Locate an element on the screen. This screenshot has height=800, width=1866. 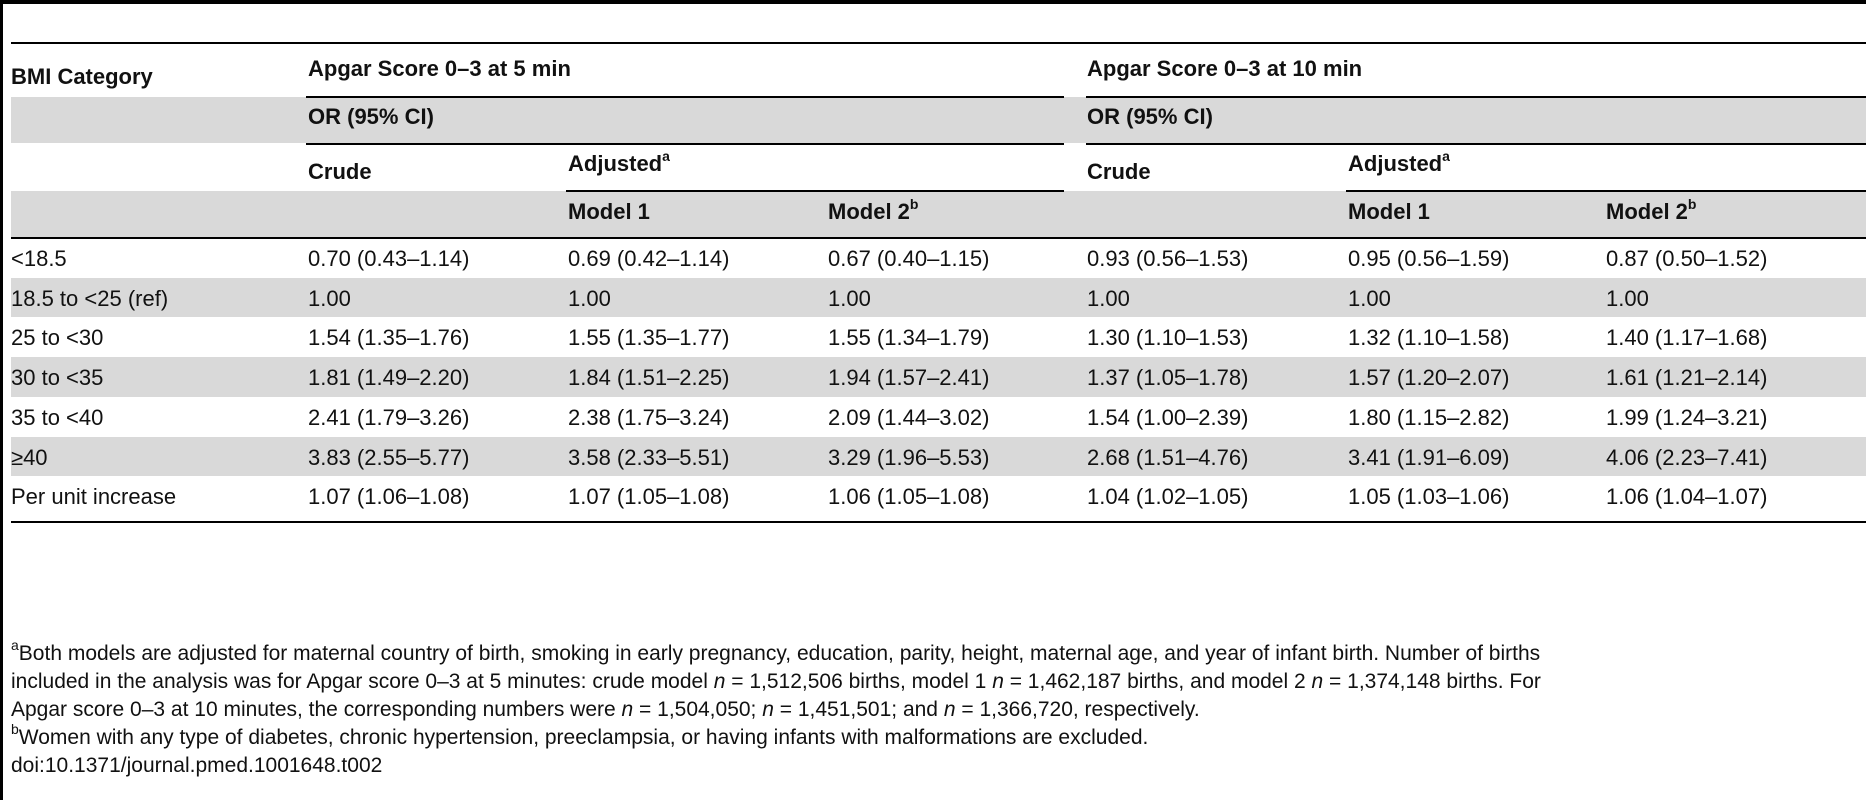
doi-line: doi:10.1371/journal.pmed.1001648.t002 is located at coordinates (197, 765).